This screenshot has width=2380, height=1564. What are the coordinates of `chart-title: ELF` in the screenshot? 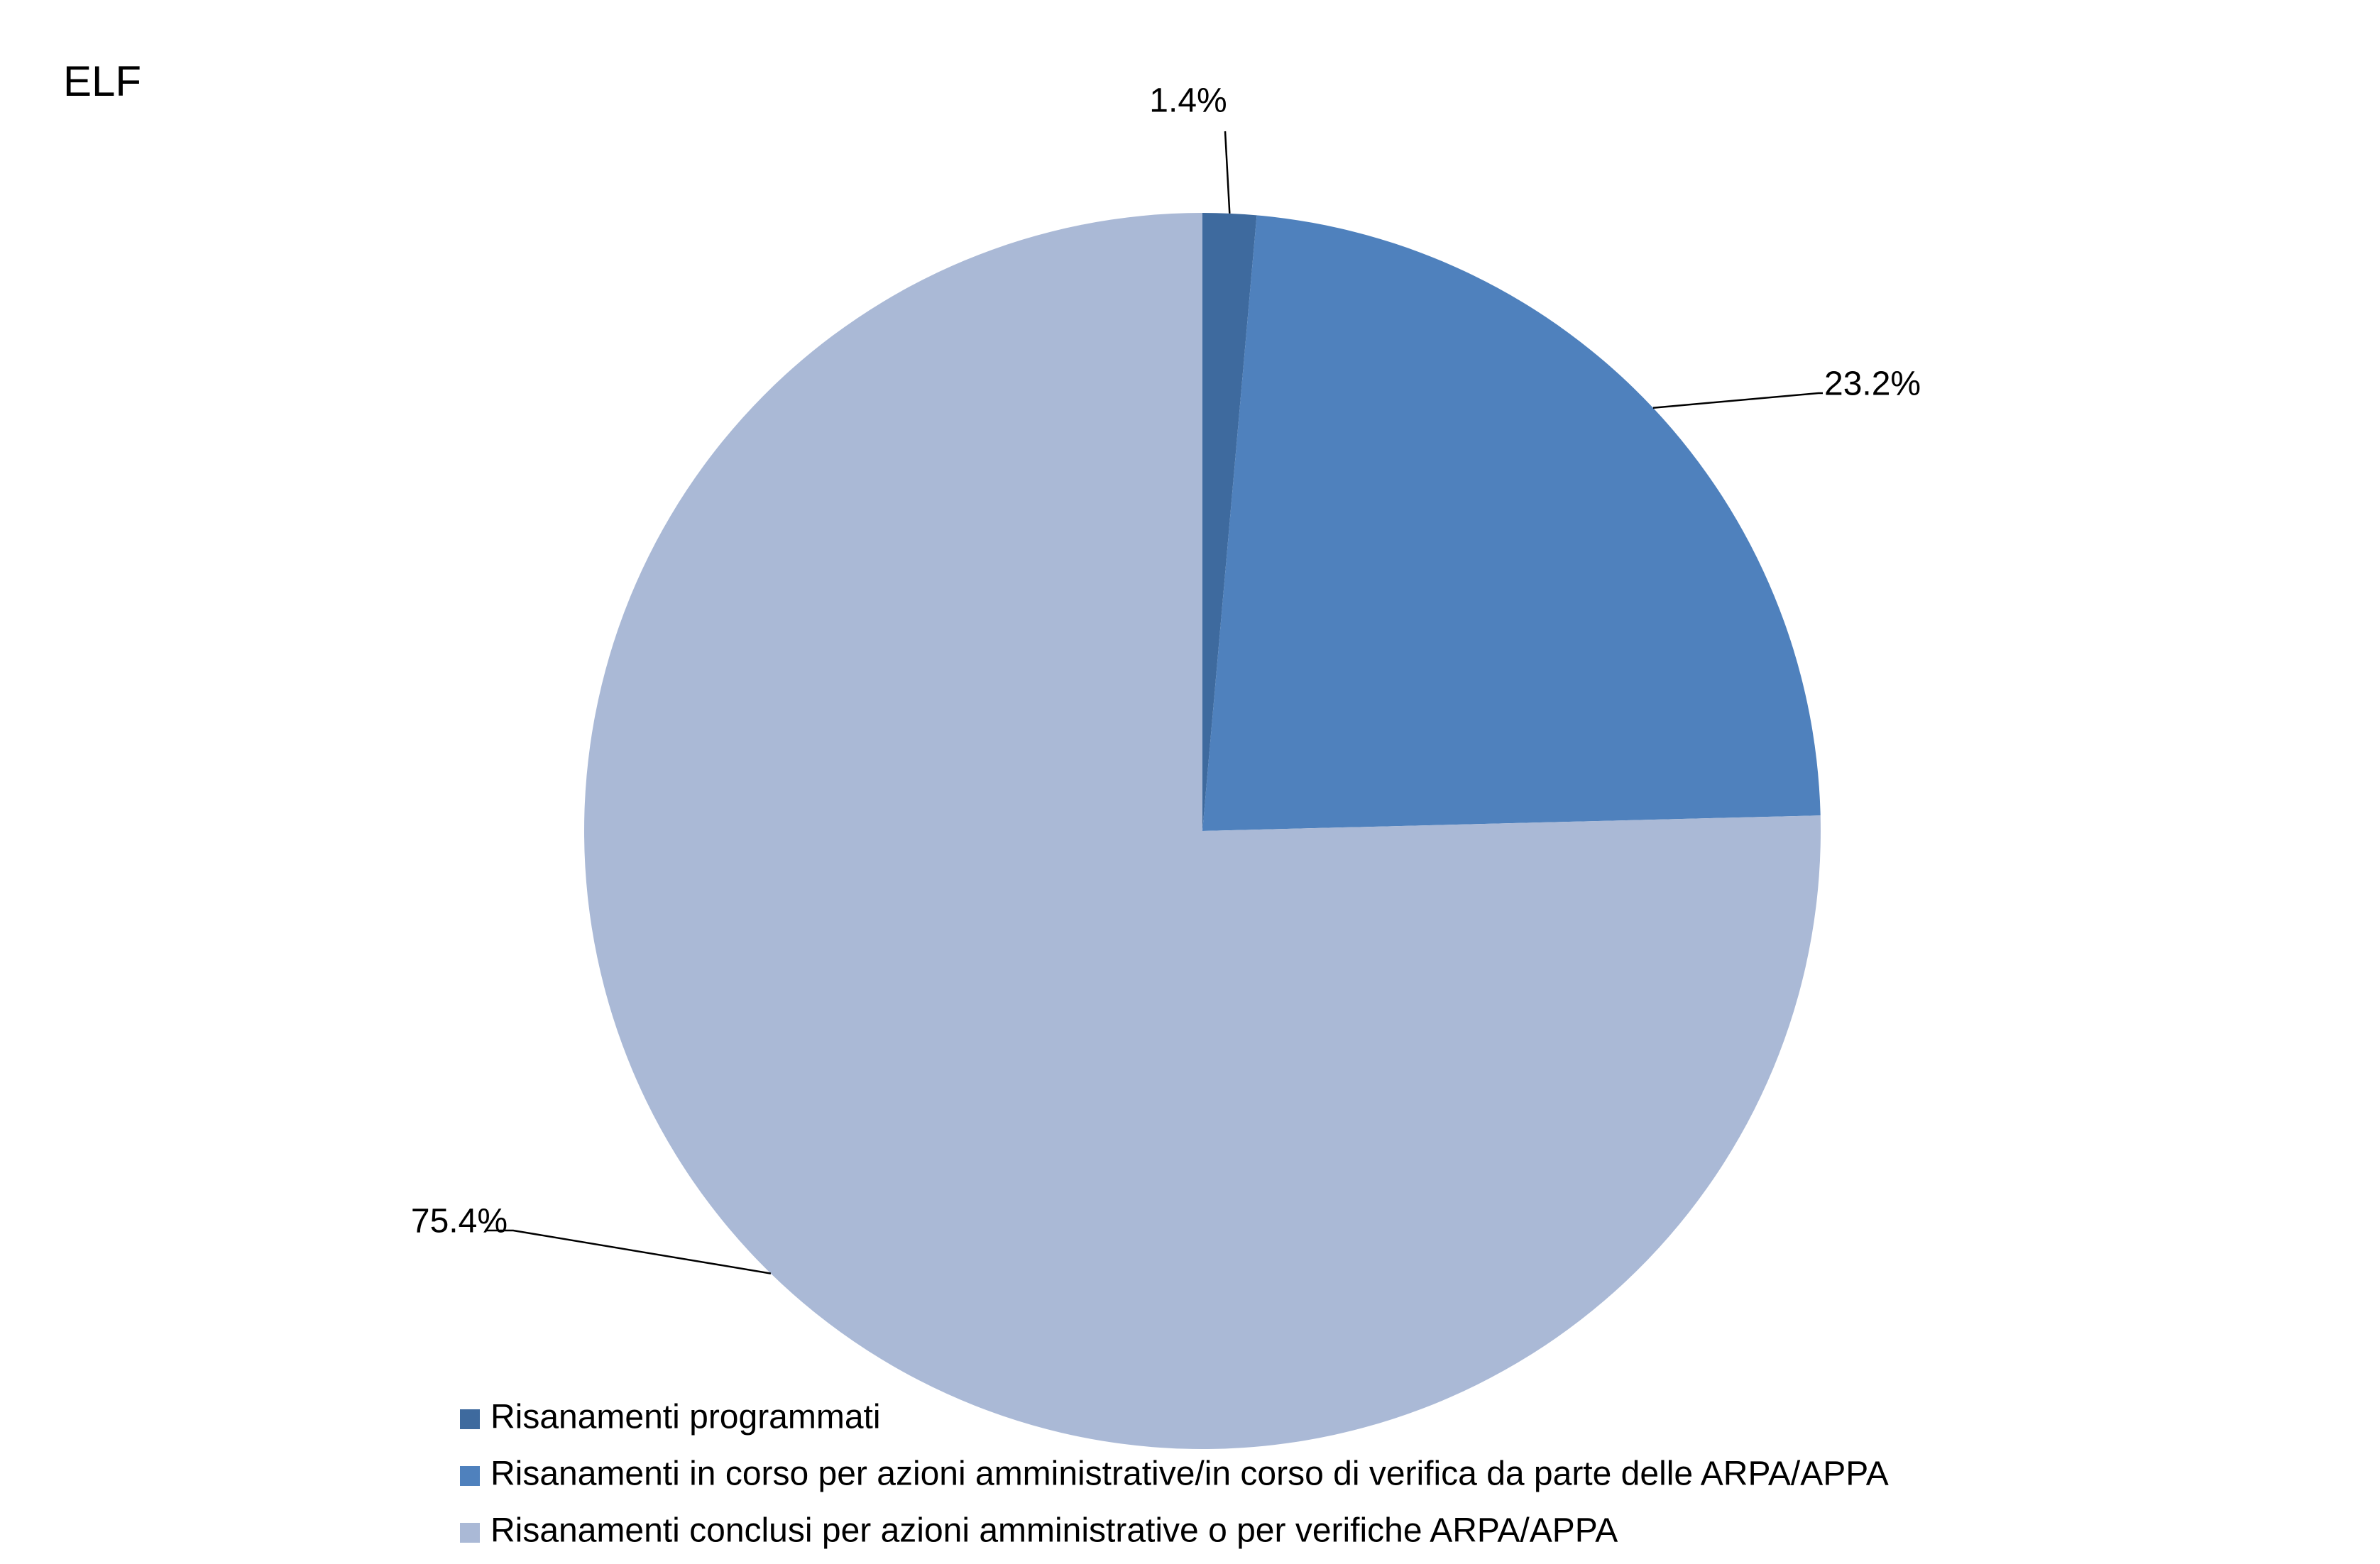 It's located at (102, 81).